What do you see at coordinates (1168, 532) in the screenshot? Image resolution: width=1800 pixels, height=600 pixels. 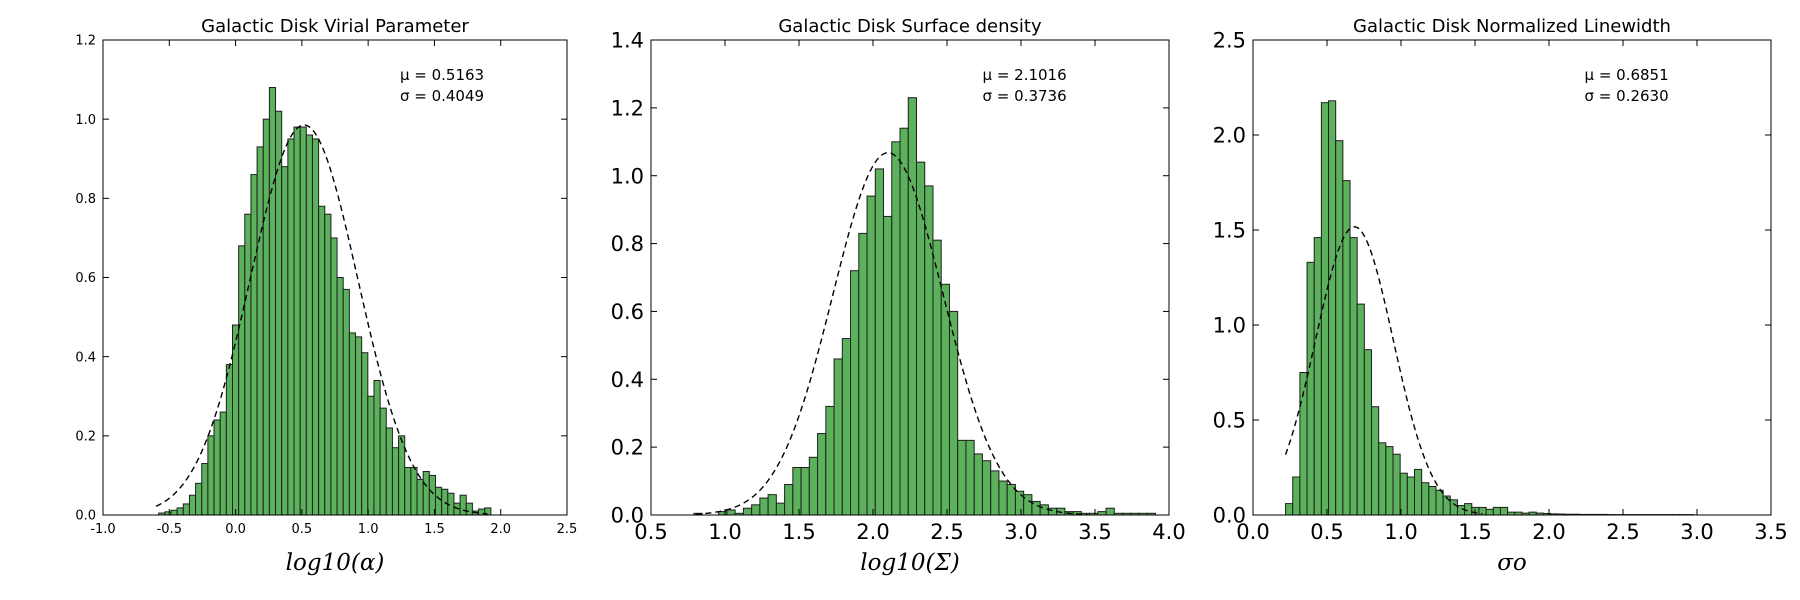 I see `x-tick-label: 4.0` at bounding box center [1168, 532].